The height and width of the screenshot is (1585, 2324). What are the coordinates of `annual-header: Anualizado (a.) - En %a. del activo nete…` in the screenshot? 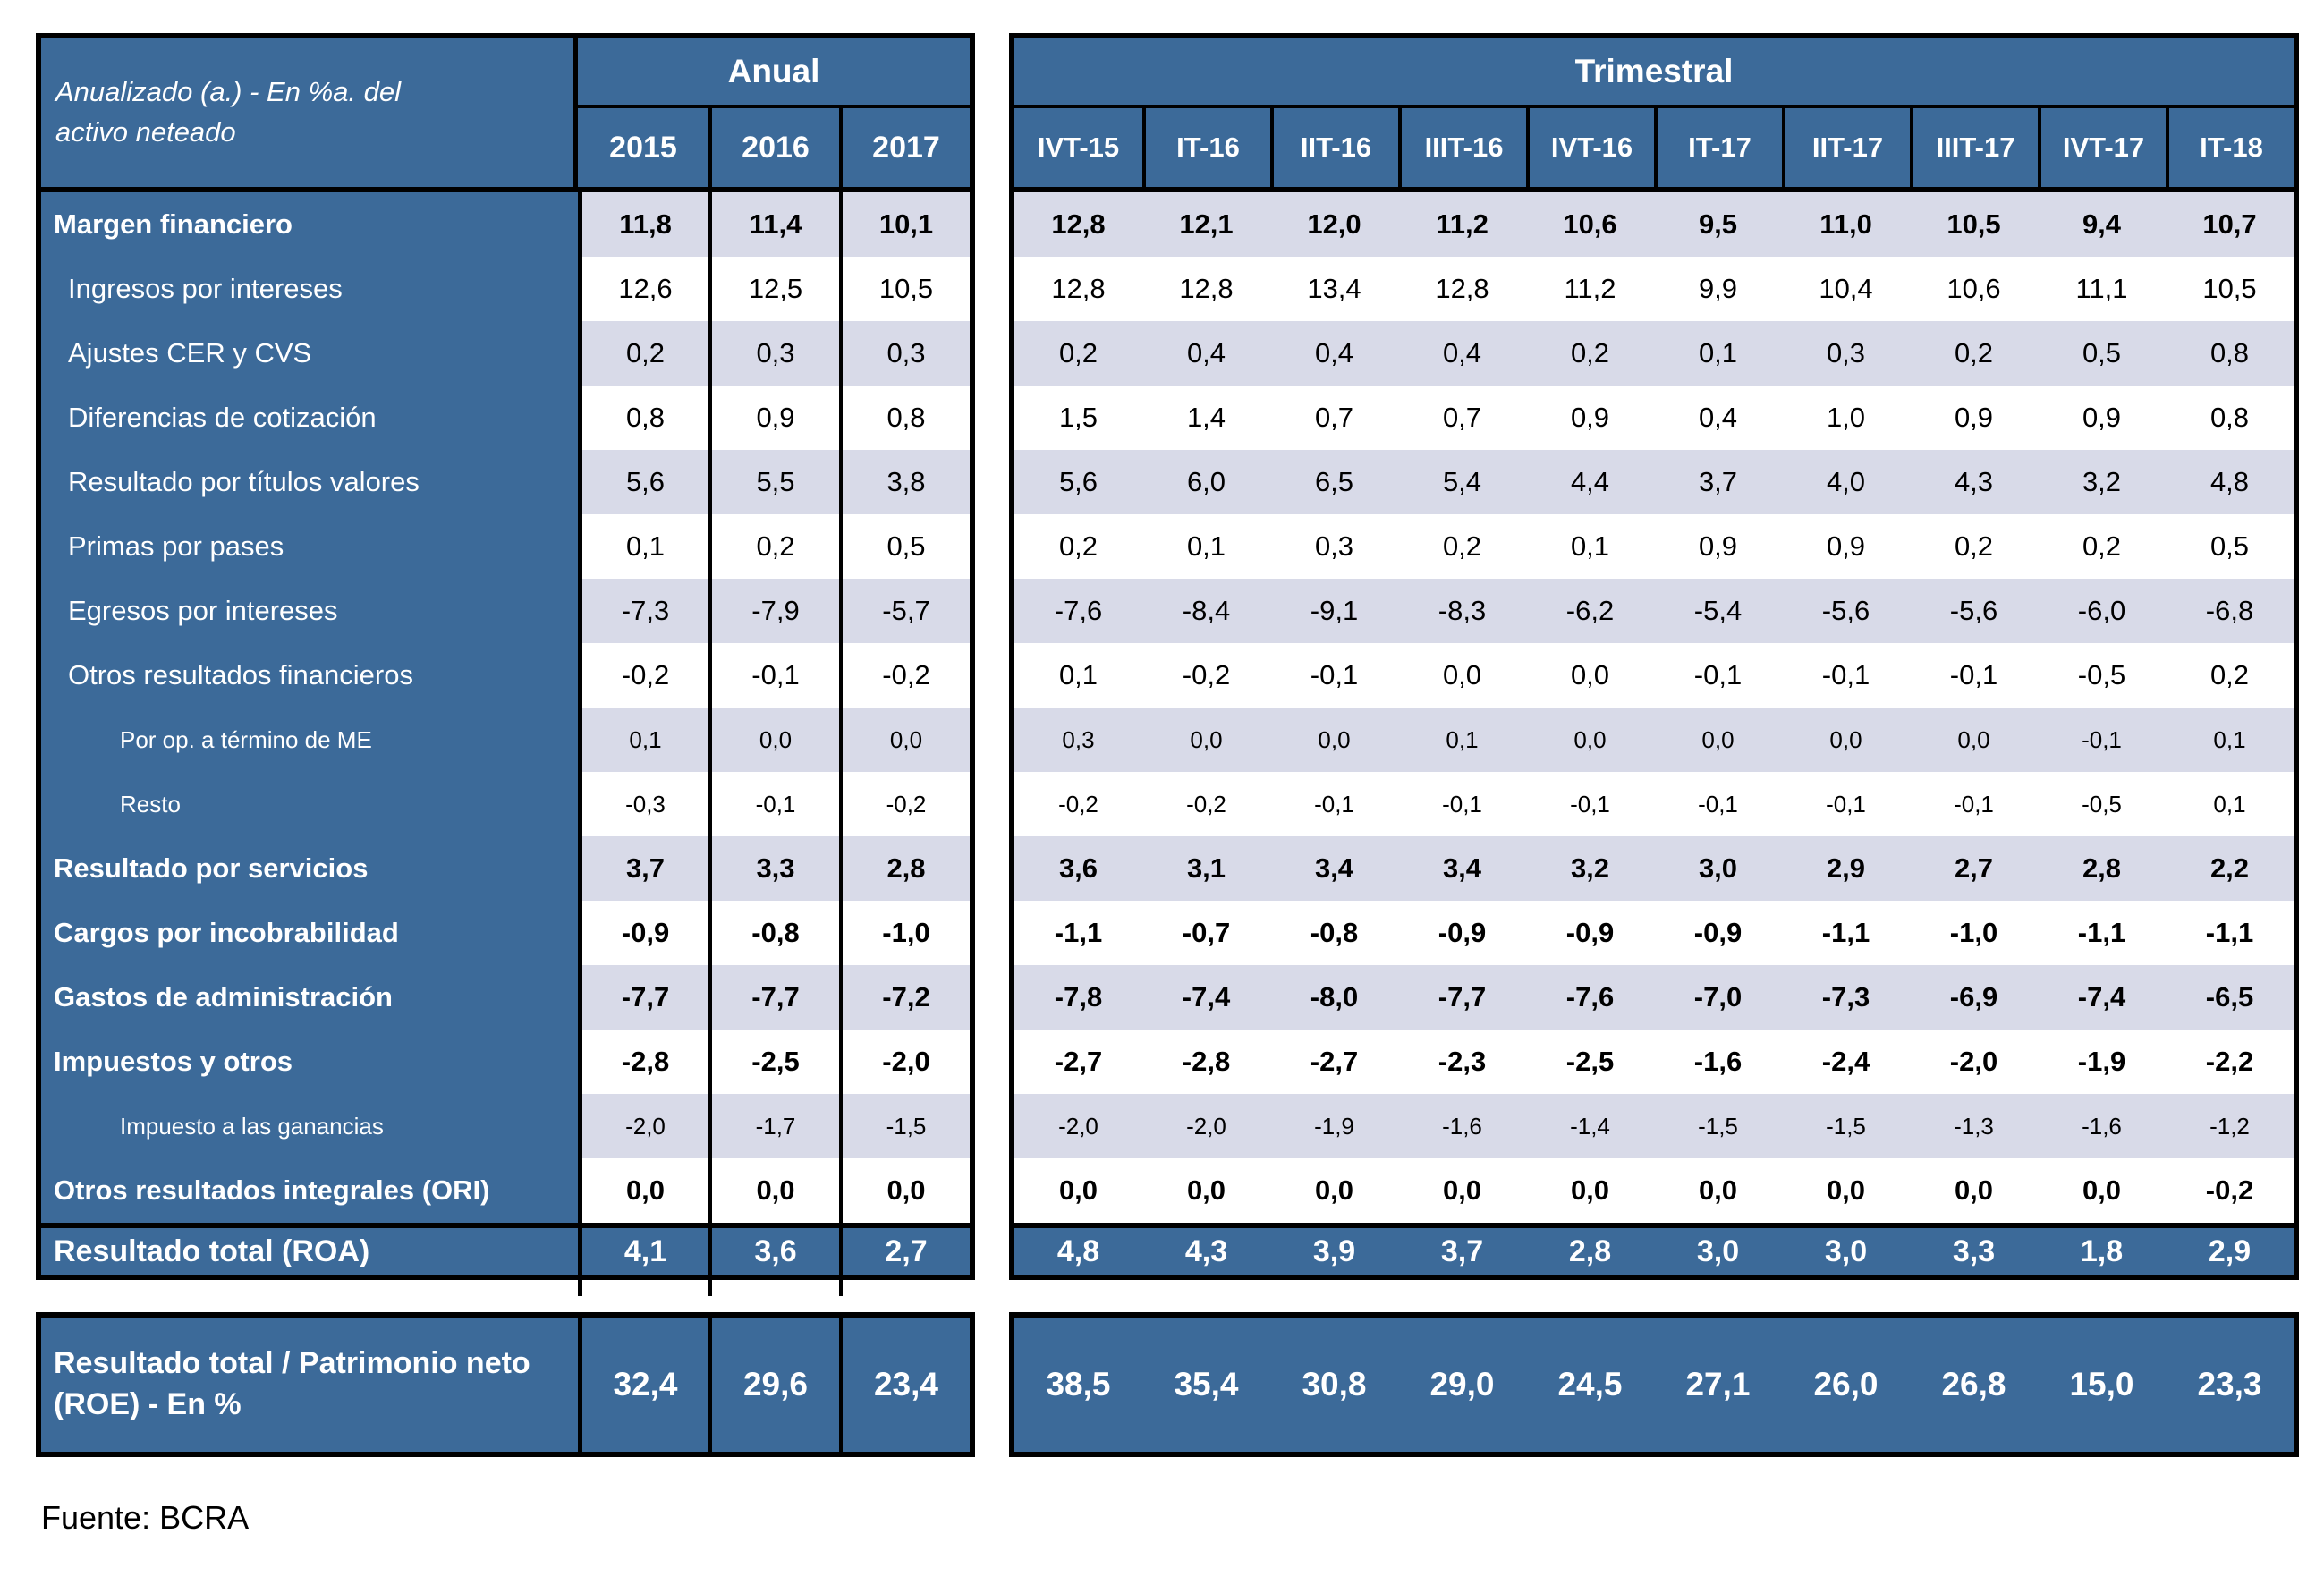 It's located at (505, 115).